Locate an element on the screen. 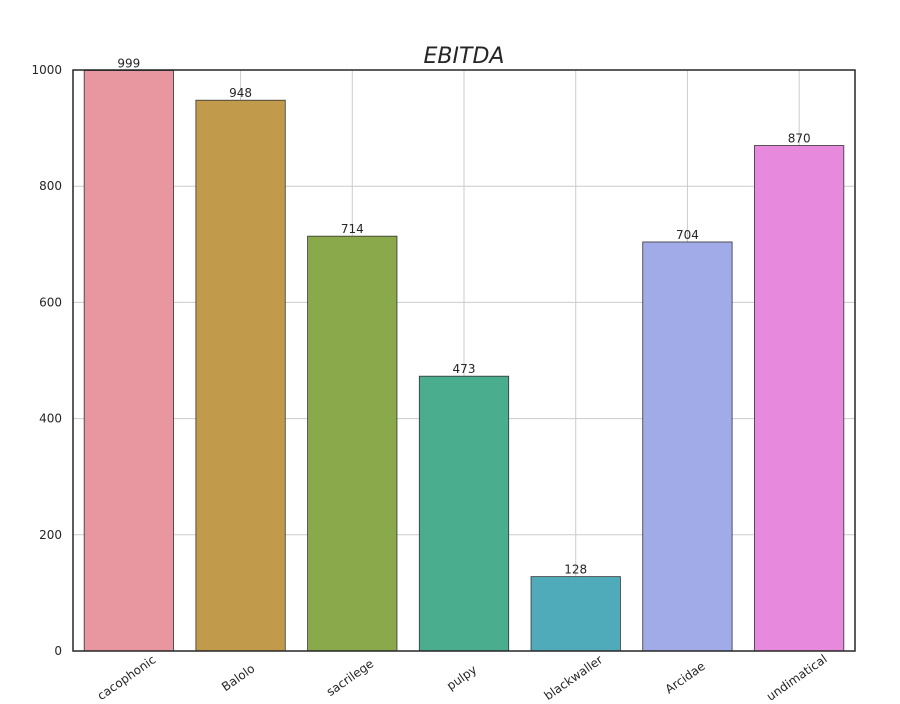  bar-value-label: 714 is located at coordinates (352, 229).